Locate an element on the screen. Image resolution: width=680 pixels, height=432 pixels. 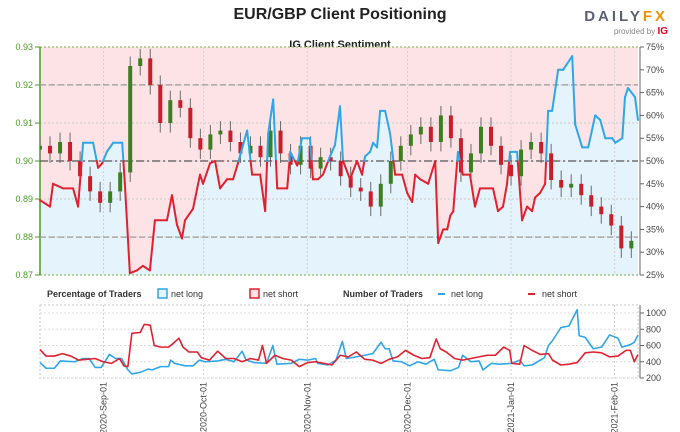
price-tick-label: 0.92 is located at coordinates (24, 85).